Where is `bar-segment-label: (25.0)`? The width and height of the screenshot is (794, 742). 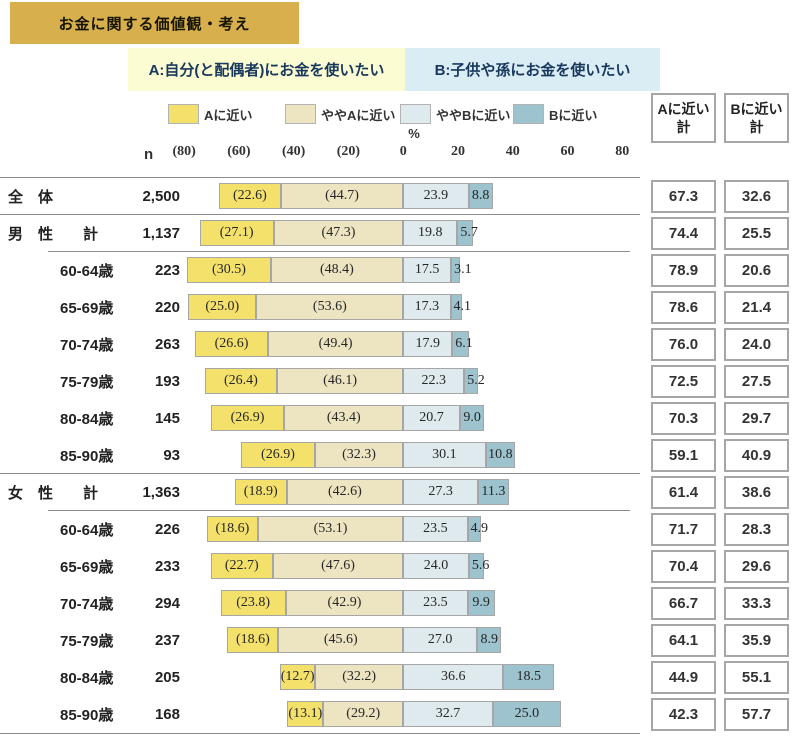
bar-segment-label: (25.0) is located at coordinates (222, 306).